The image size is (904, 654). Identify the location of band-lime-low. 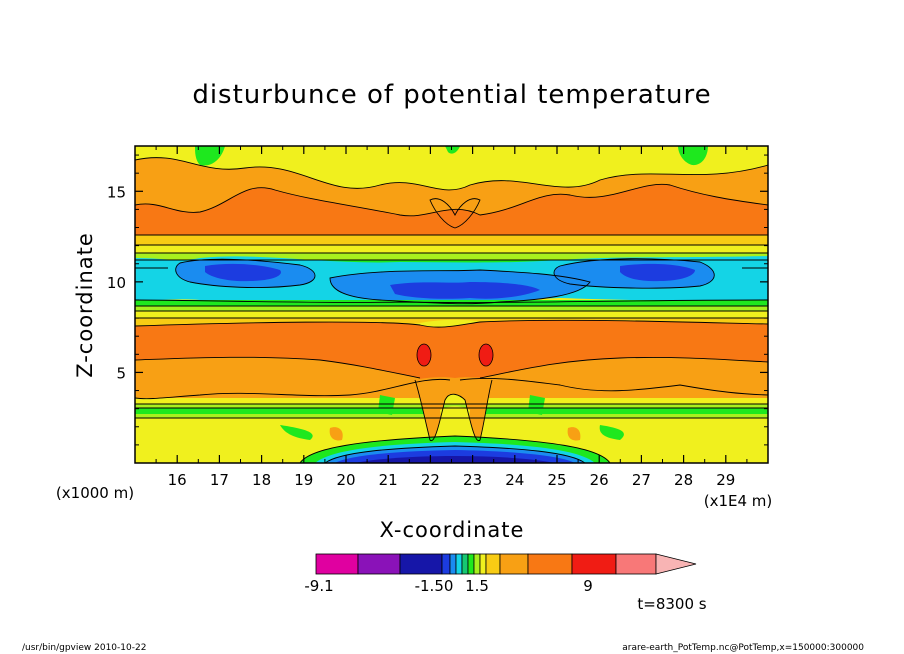
(451, 406).